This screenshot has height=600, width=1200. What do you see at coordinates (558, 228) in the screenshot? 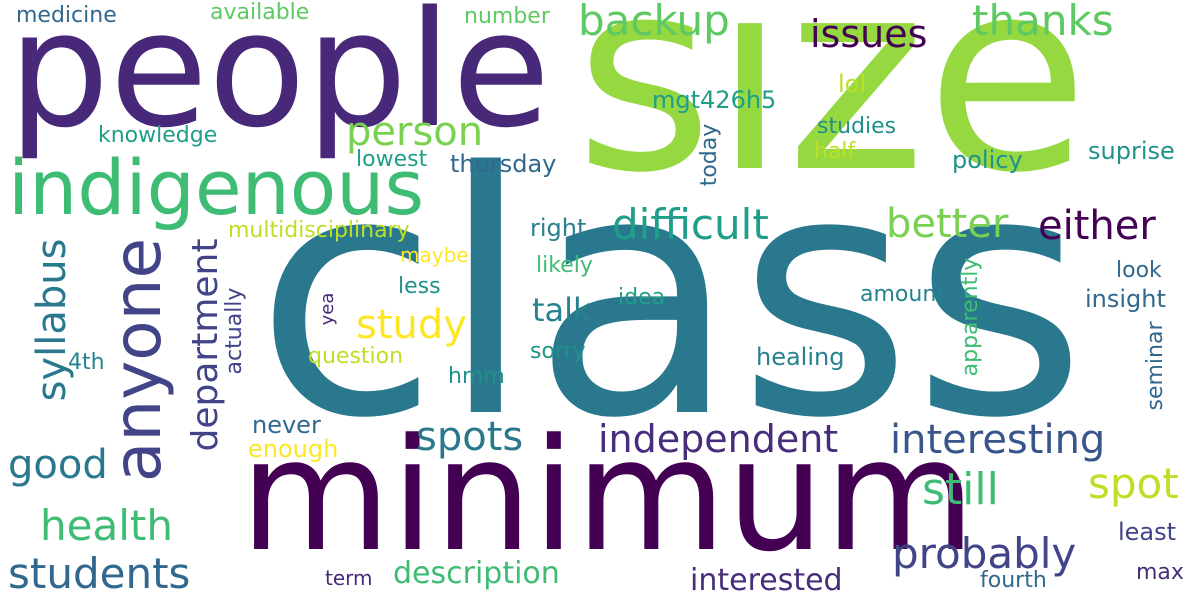
I see `word-right: right` at bounding box center [558, 228].